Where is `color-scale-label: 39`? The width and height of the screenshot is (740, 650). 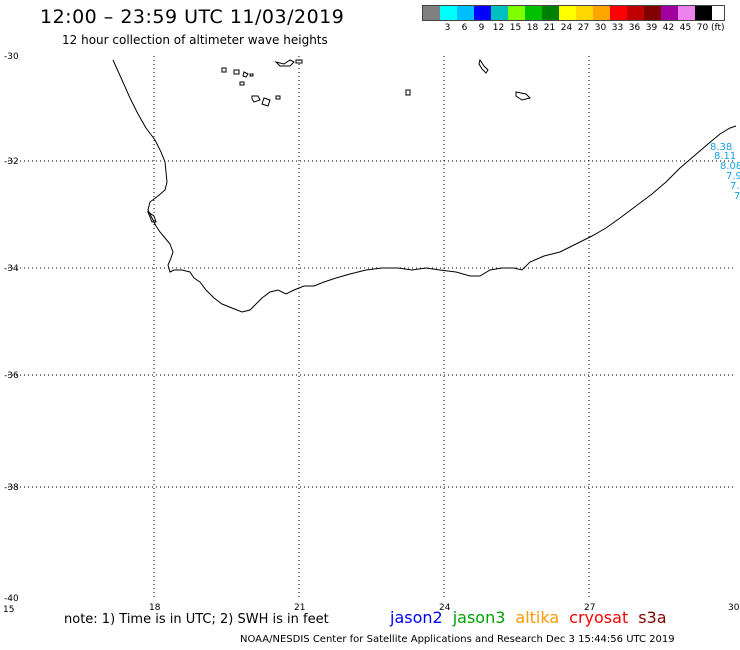 color-scale-label: 39 is located at coordinates (651, 28).